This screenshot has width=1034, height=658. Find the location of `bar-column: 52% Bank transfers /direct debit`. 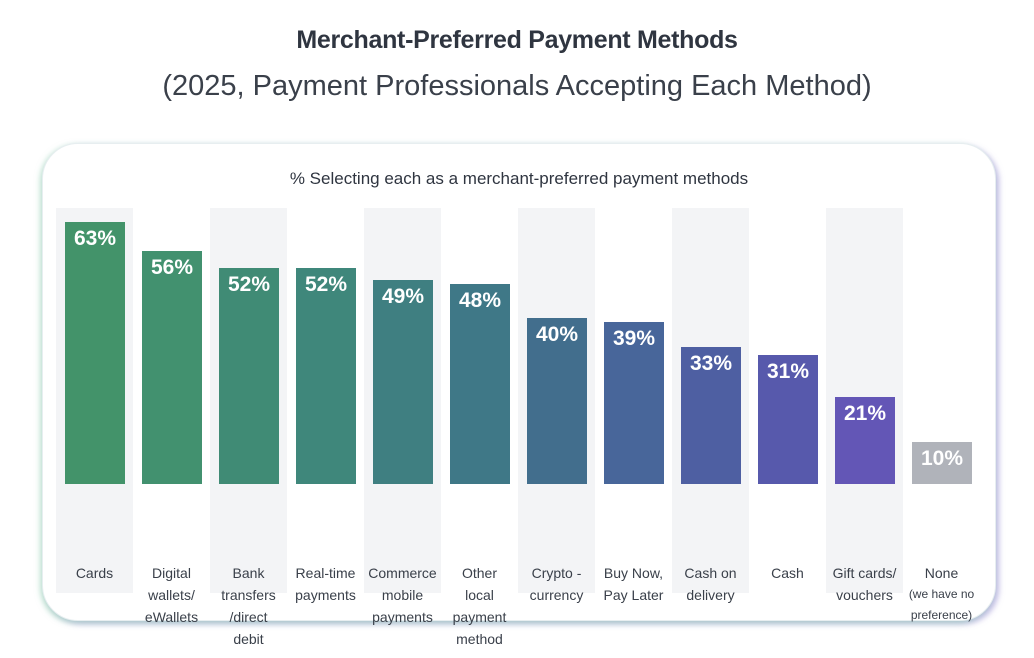

bar-column: 52% Bank transfers /direct debit is located at coordinates (248, 427).